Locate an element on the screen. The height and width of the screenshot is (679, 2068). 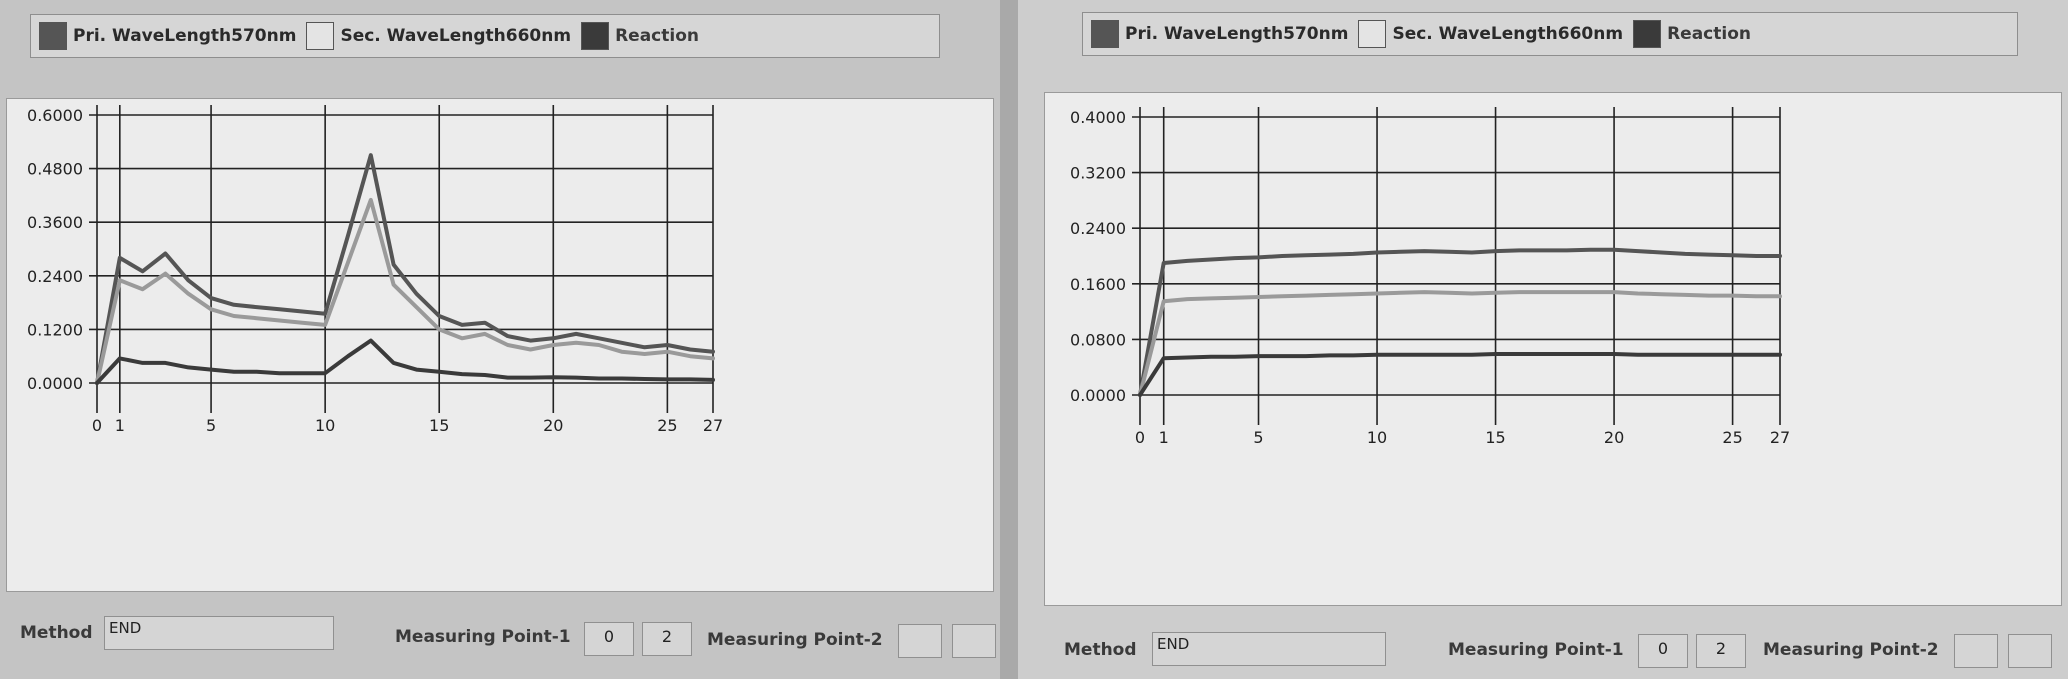
y-tick-label: 0.0800 is located at coordinates (1098, 339).